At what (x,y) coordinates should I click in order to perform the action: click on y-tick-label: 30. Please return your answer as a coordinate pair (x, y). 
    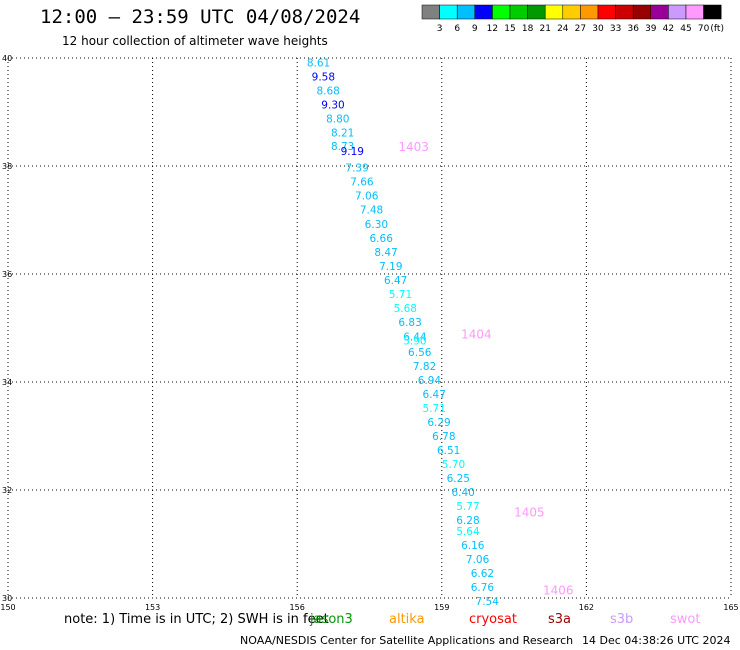
    Looking at the image, I should click on (7, 598).